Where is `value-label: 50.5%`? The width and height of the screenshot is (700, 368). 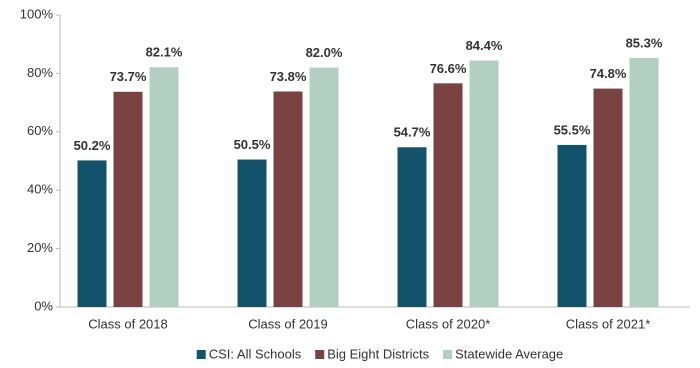
value-label: 50.5% is located at coordinates (252, 144).